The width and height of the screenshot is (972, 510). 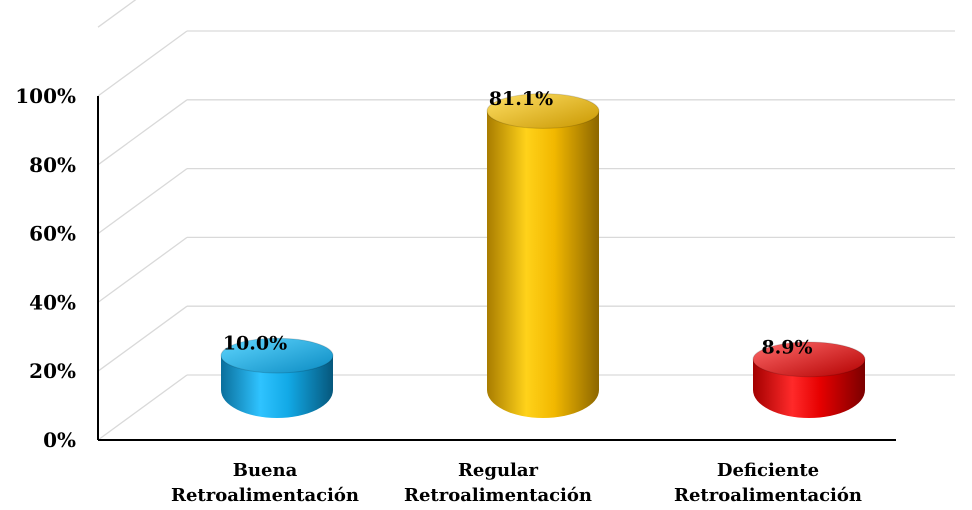 What do you see at coordinates (521, 99) in the screenshot?
I see `data-label: 81.1%` at bounding box center [521, 99].